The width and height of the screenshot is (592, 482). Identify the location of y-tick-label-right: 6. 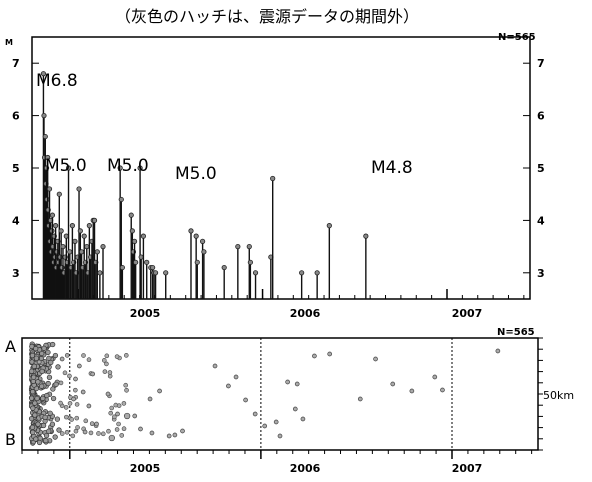
(541, 116).